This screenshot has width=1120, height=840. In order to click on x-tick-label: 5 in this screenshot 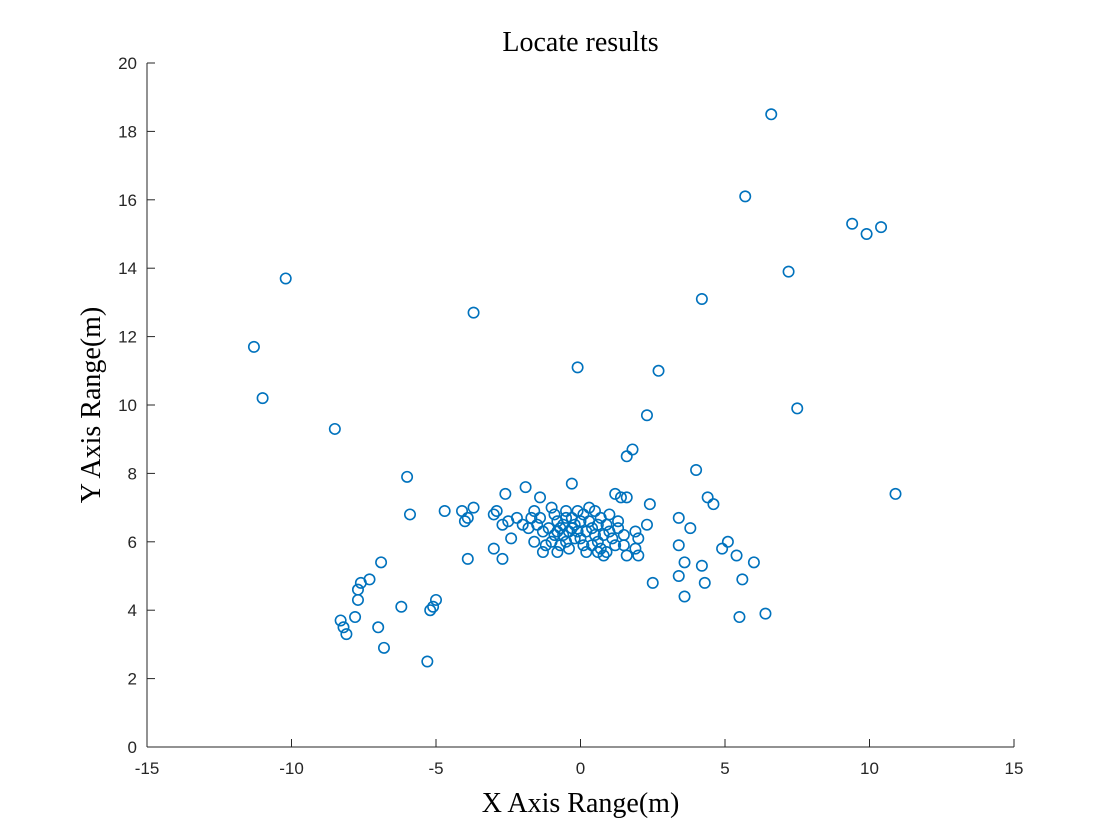, I will do `click(724, 768)`.